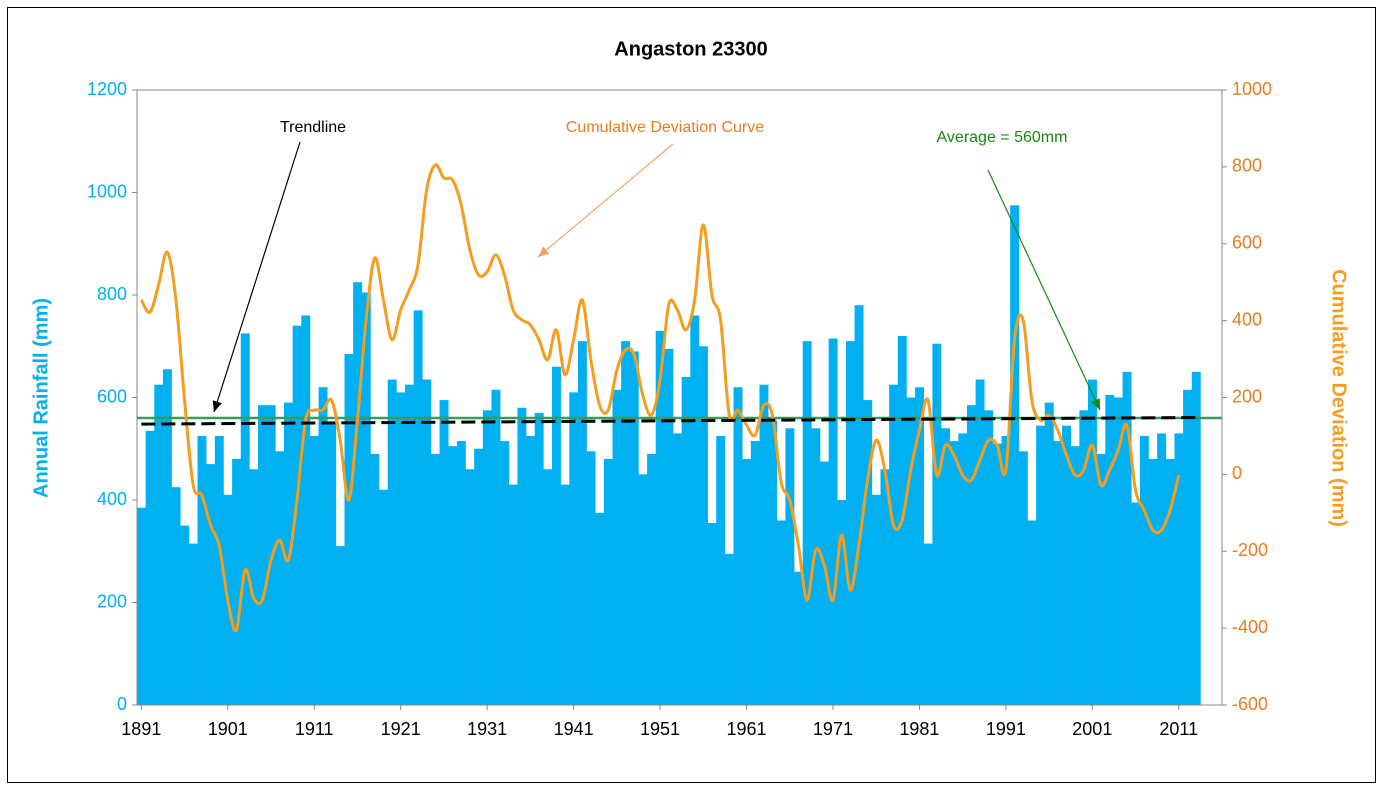  What do you see at coordinates (314, 729) in the screenshot?
I see `x-tick-label: 1911` at bounding box center [314, 729].